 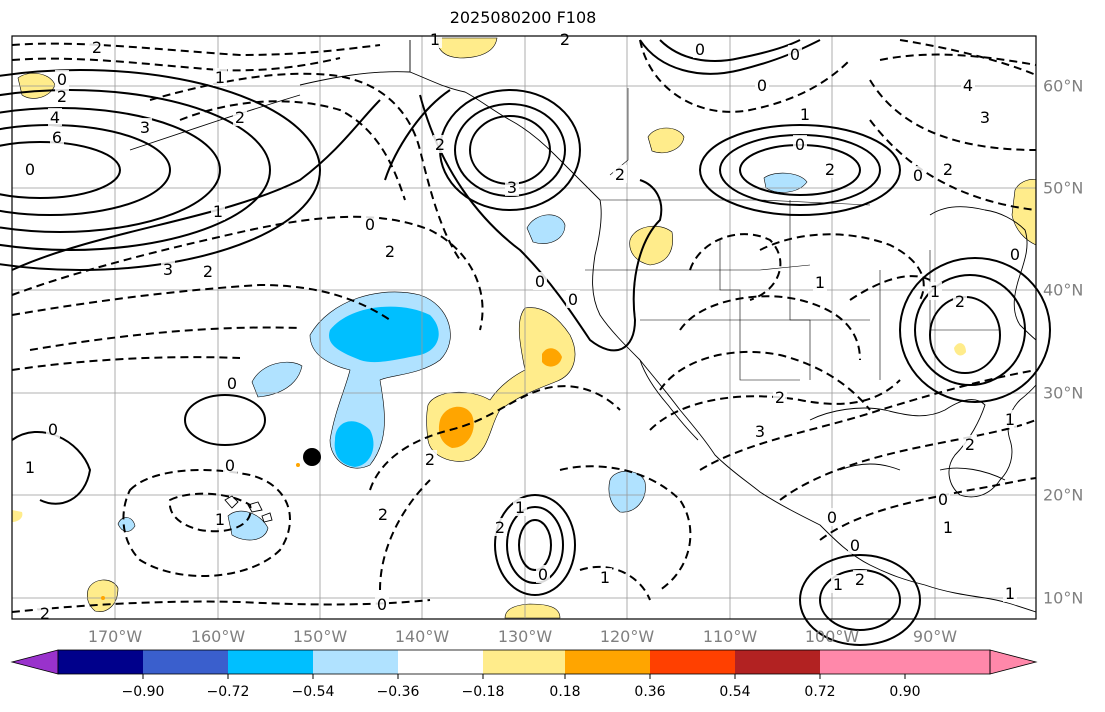 What do you see at coordinates (1063, 495) in the screenshot?
I see `latitude-label: 20°N` at bounding box center [1063, 495].